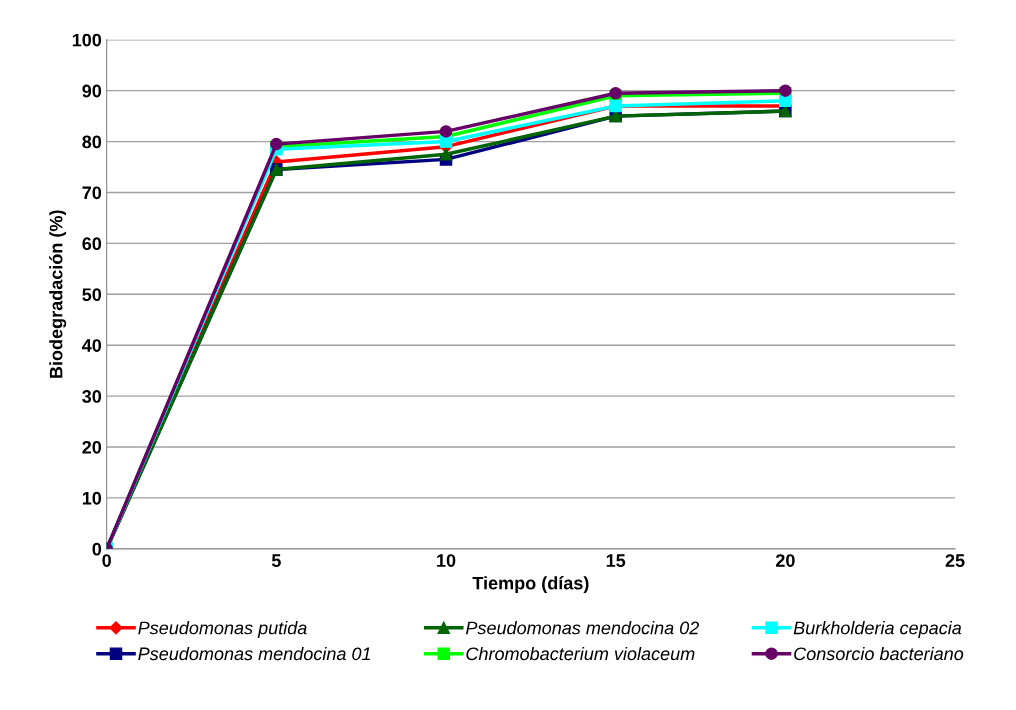 The width and height of the screenshot is (1016, 710). What do you see at coordinates (92, 244) in the screenshot?
I see `y-tick-label: 60` at bounding box center [92, 244].